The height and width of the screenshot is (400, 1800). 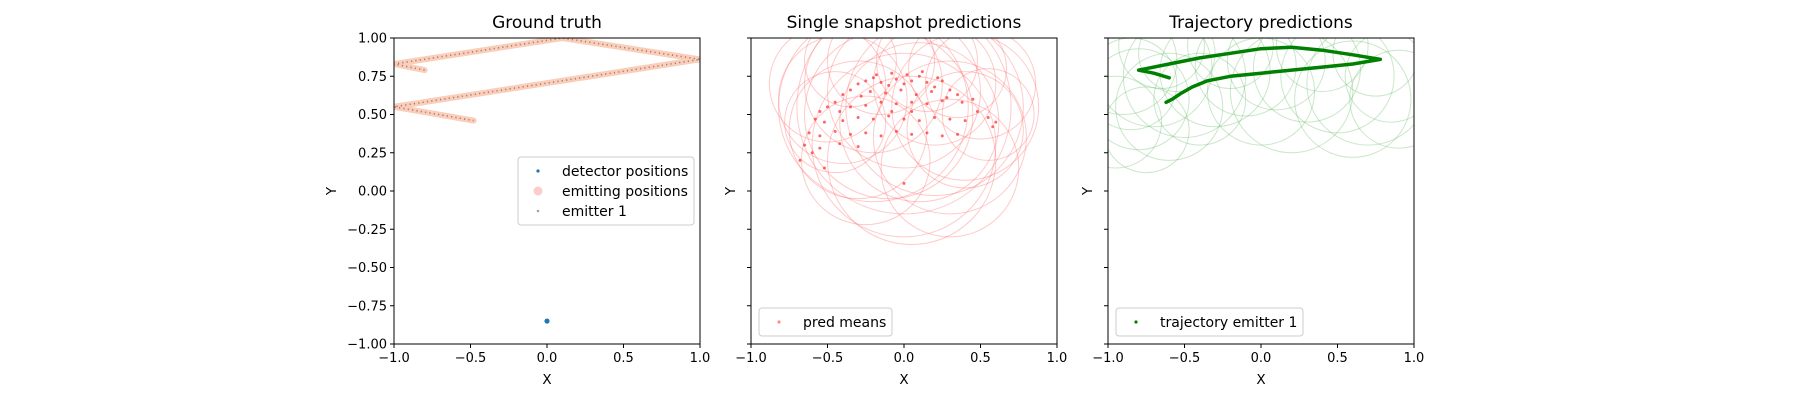 What do you see at coordinates (731, 191) in the screenshot?
I see `y-axis-label: Y` at bounding box center [731, 191].